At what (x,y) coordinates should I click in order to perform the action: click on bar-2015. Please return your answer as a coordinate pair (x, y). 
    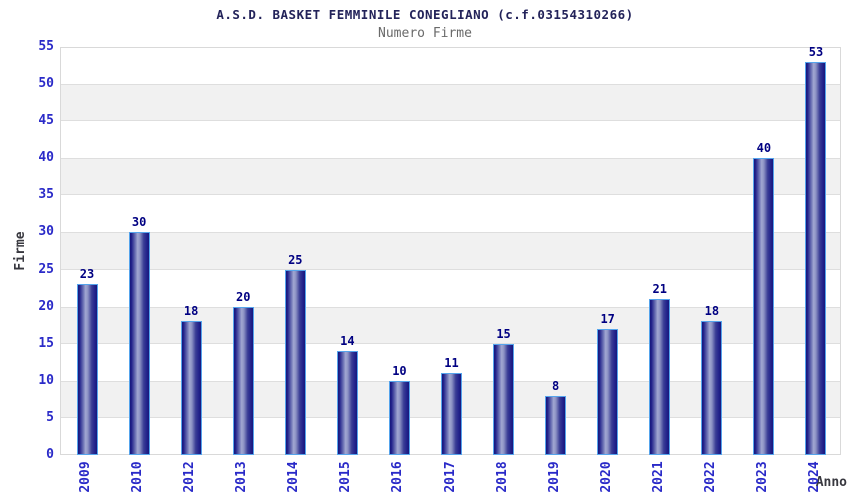
    Looking at the image, I should click on (347, 403).